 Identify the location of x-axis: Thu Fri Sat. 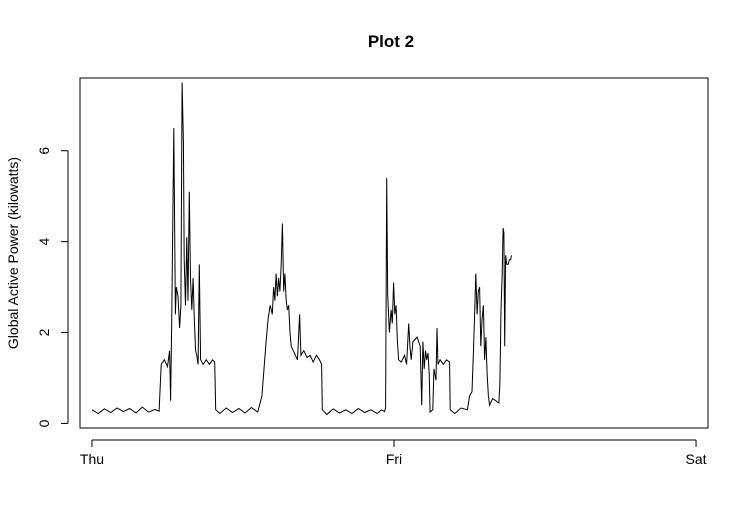
(393, 453).